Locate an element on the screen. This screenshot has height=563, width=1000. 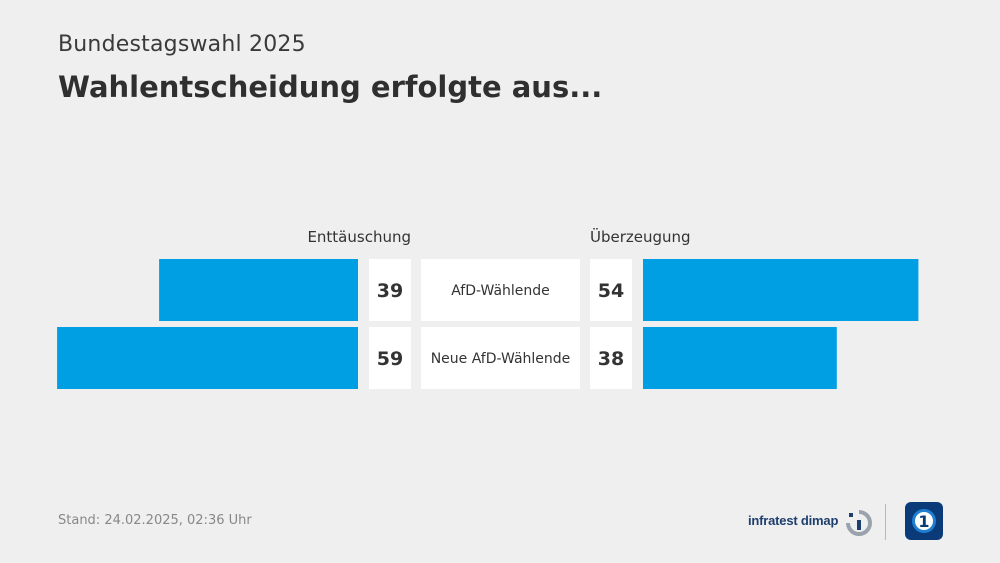
logo-divider is located at coordinates (885, 522).